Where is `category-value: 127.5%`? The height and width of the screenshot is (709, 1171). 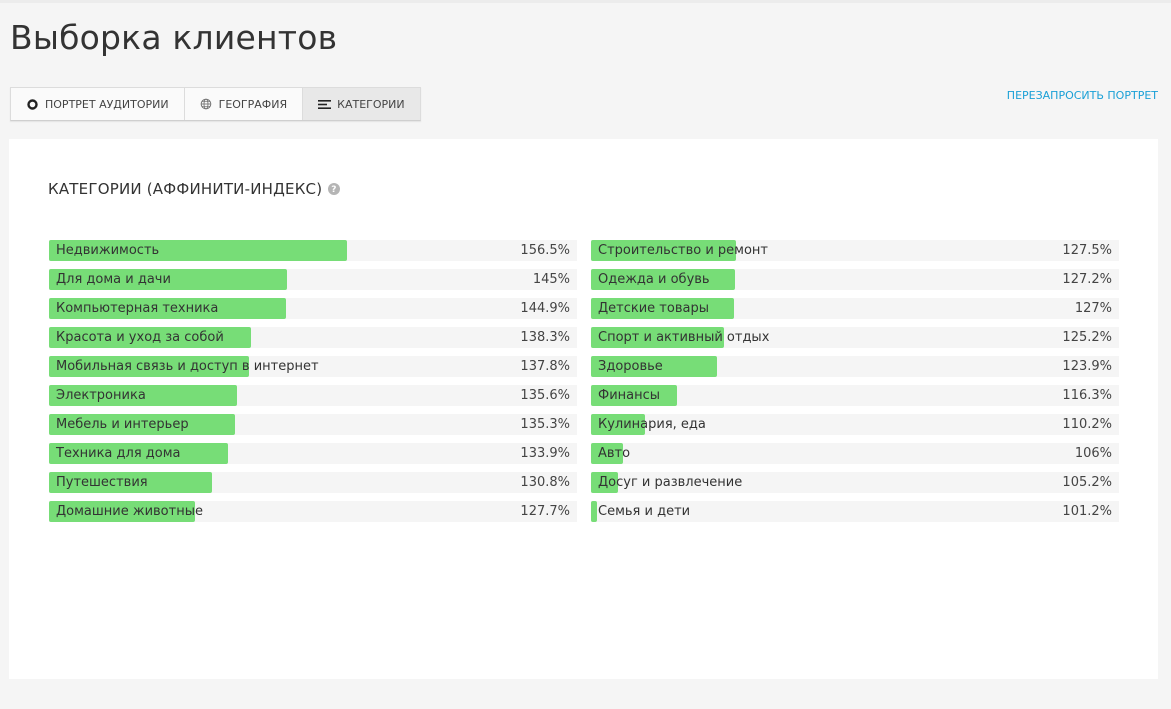
category-value: 127.5% is located at coordinates (1087, 250).